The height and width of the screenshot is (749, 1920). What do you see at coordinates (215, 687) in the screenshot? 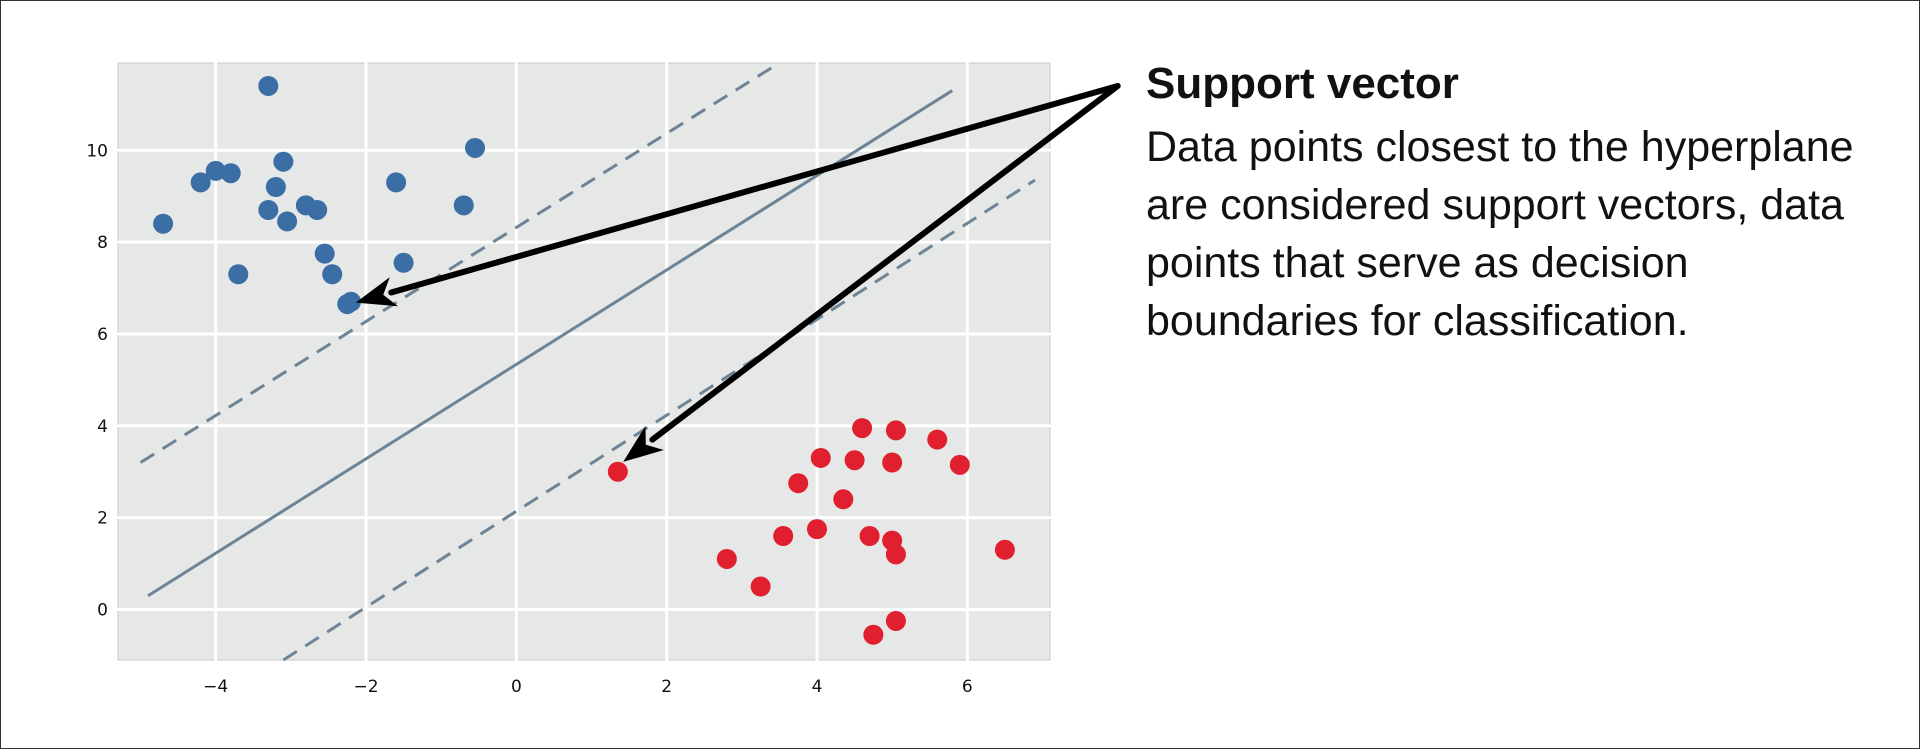
I see `x-tick-label: −4` at bounding box center [215, 687].